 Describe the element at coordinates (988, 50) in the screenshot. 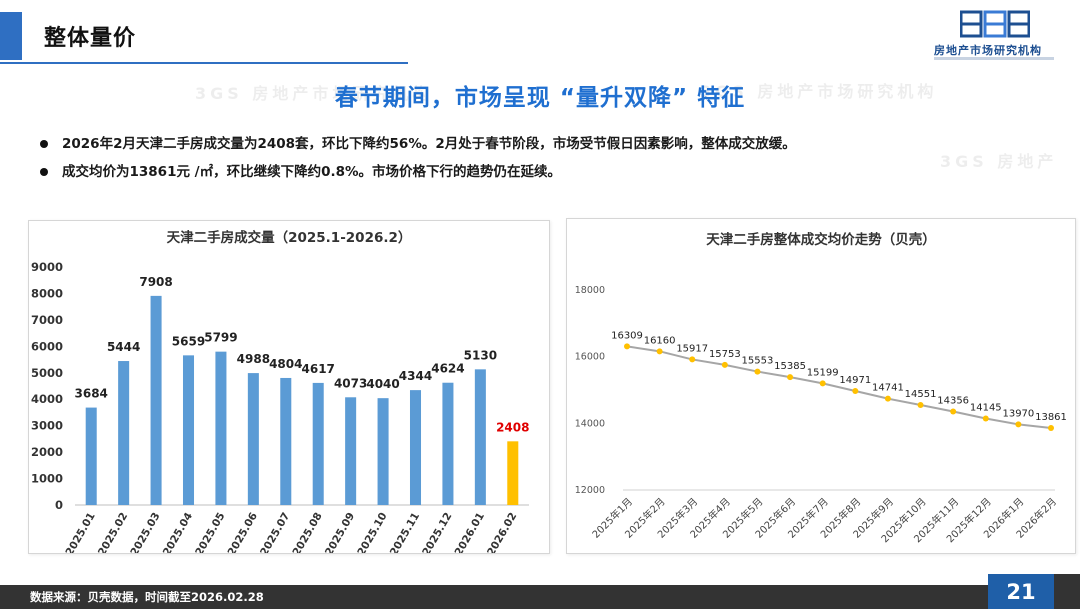

I see `logo-text: 房地产市场研究机构` at that location.